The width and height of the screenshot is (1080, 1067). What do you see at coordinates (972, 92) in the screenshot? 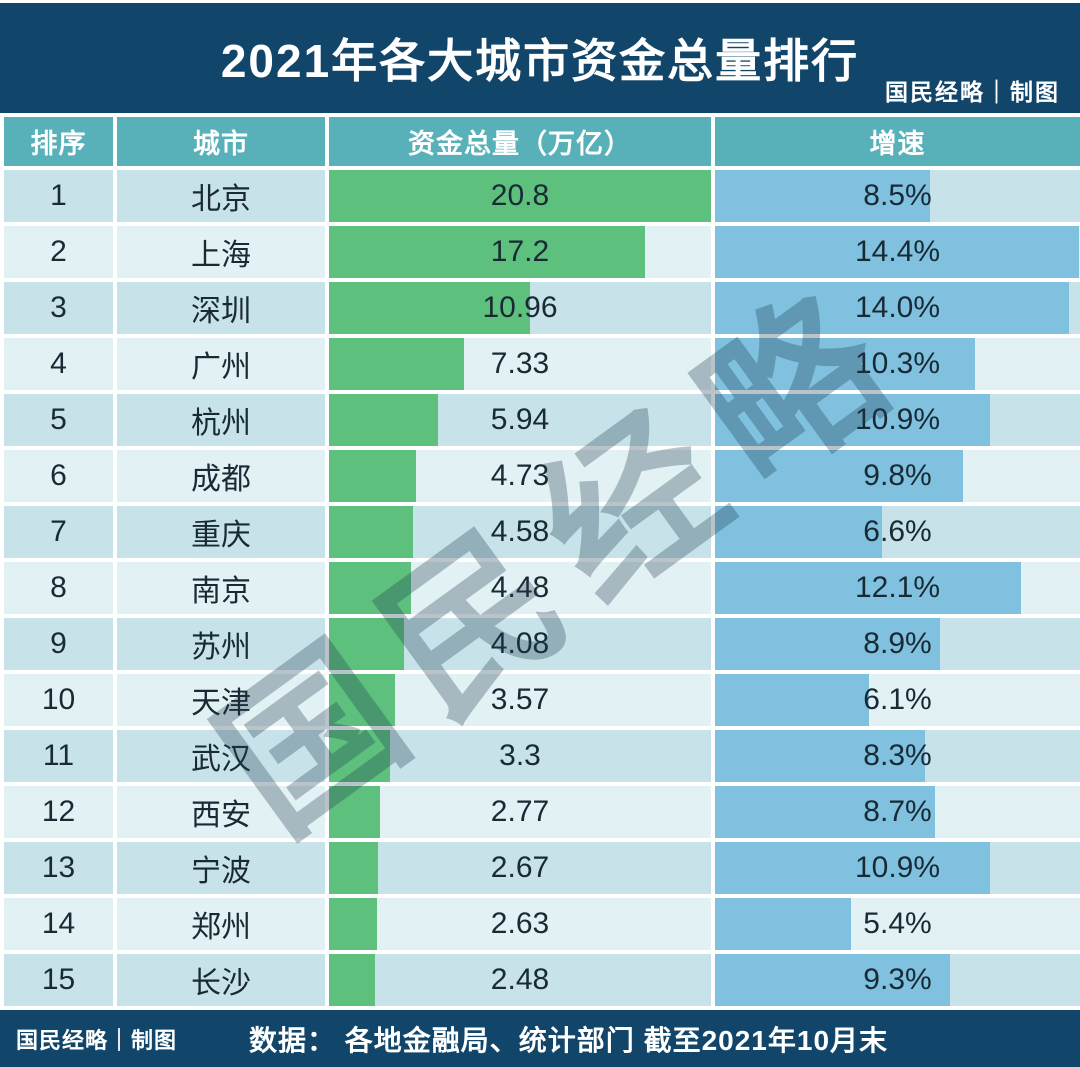
I see `header-brand-credit: 国民经略｜制图` at bounding box center [972, 92].